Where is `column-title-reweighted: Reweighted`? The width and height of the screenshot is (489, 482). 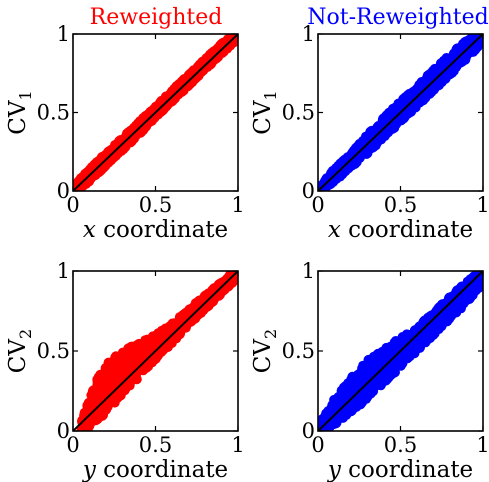 column-title-reweighted: Reweighted is located at coordinates (156, 17).